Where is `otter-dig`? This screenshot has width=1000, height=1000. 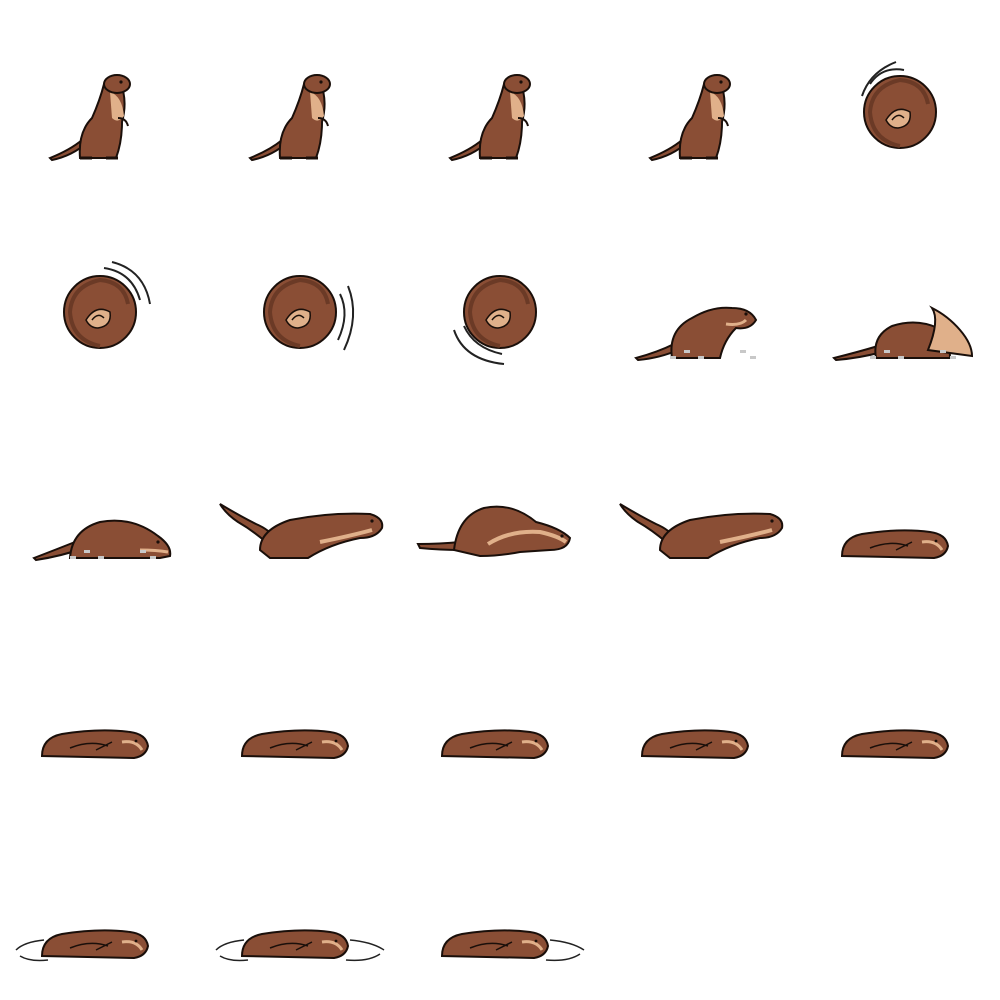
otter-dig is located at coordinates (903, 333).